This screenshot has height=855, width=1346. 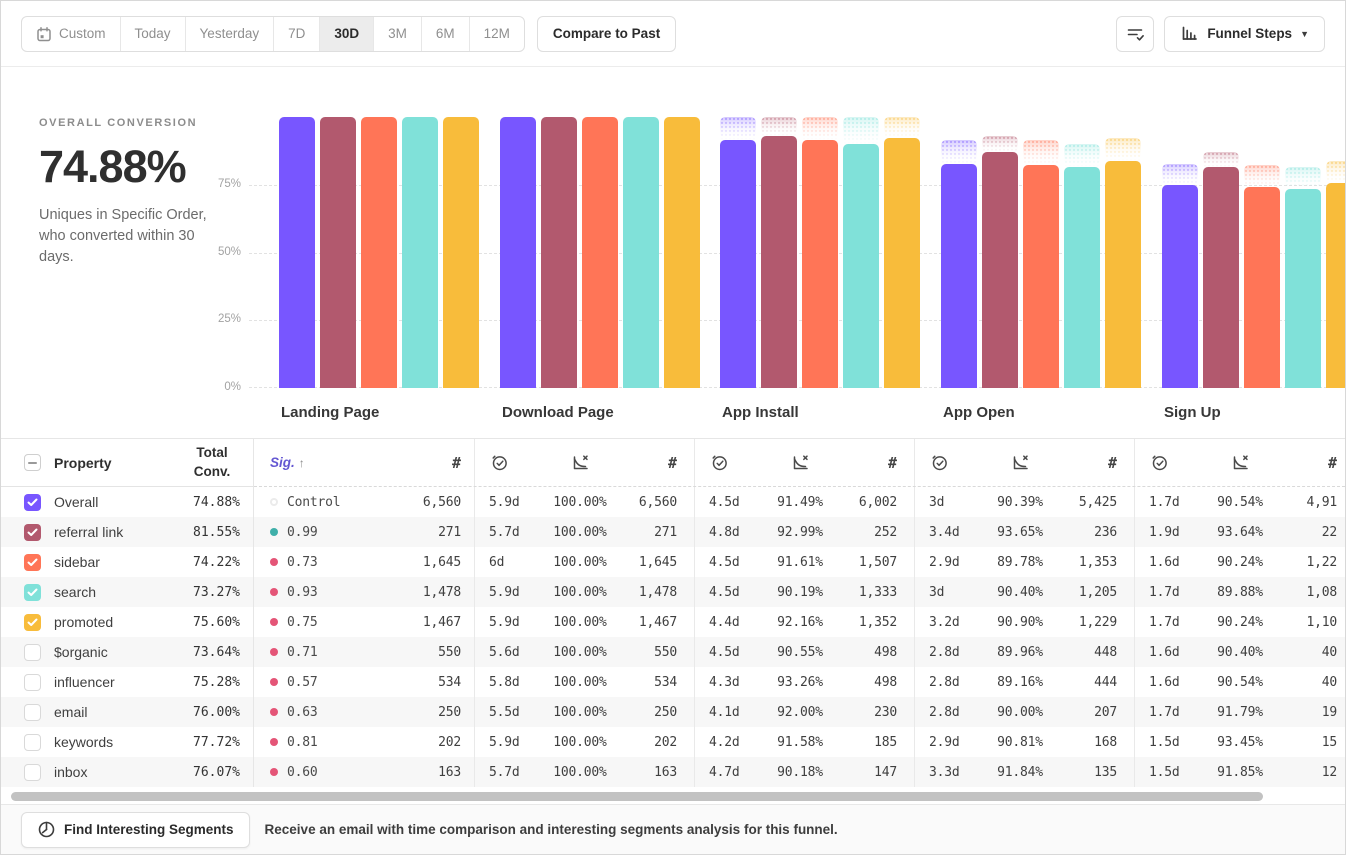 I want to click on entry-count-value: 250, so click(x=449, y=712).